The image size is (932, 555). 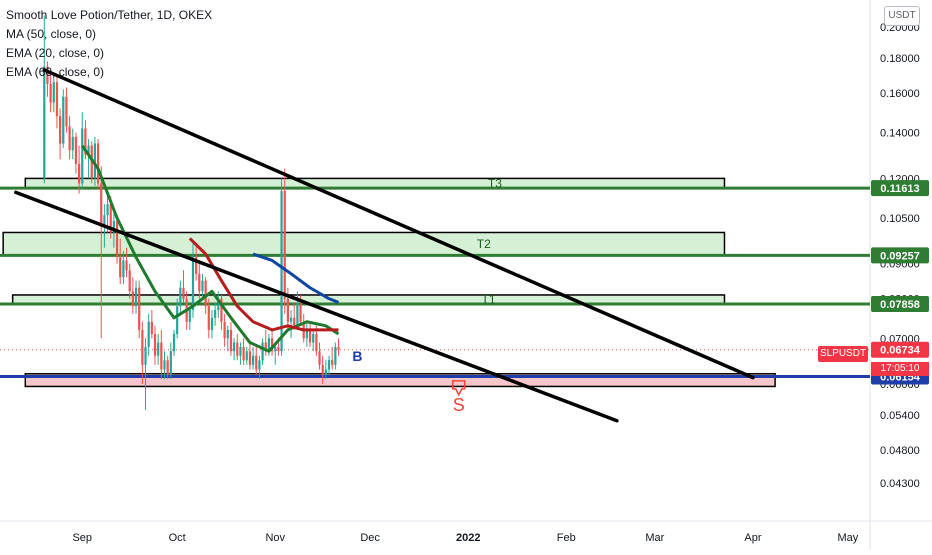 What do you see at coordinates (468, 538) in the screenshot?
I see `time-tick-label: 2022` at bounding box center [468, 538].